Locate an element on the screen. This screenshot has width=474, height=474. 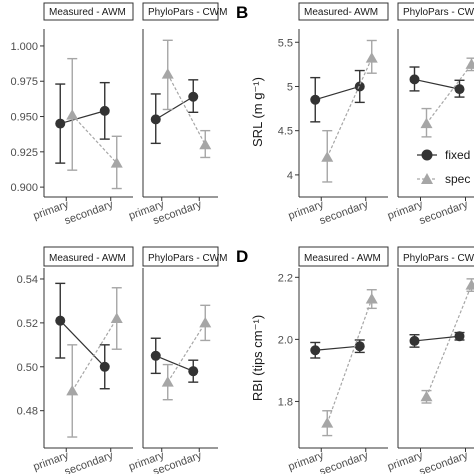
y-tick-label: 0.54 is located at coordinates (27, 280).